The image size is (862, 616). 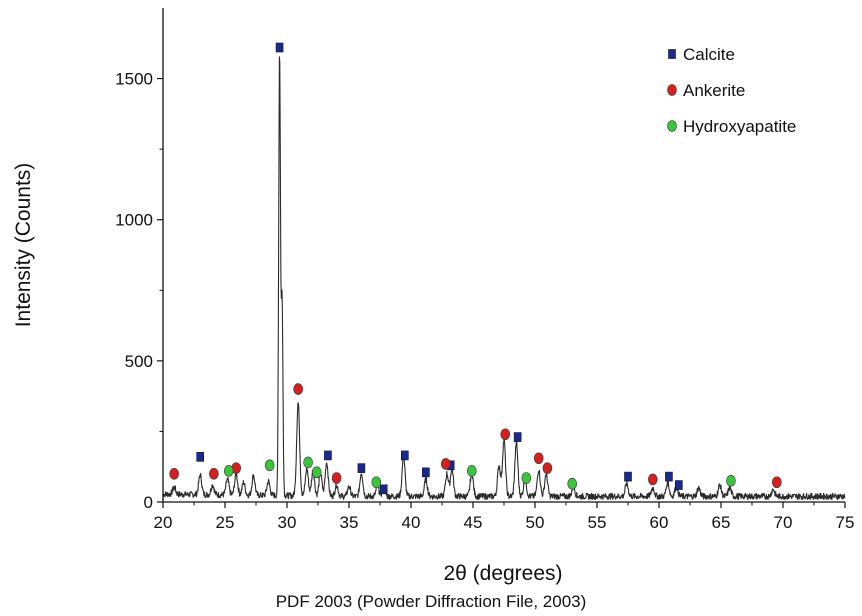 What do you see at coordinates (349, 522) in the screenshot?
I see `x-tick-label: 35` at bounding box center [349, 522].